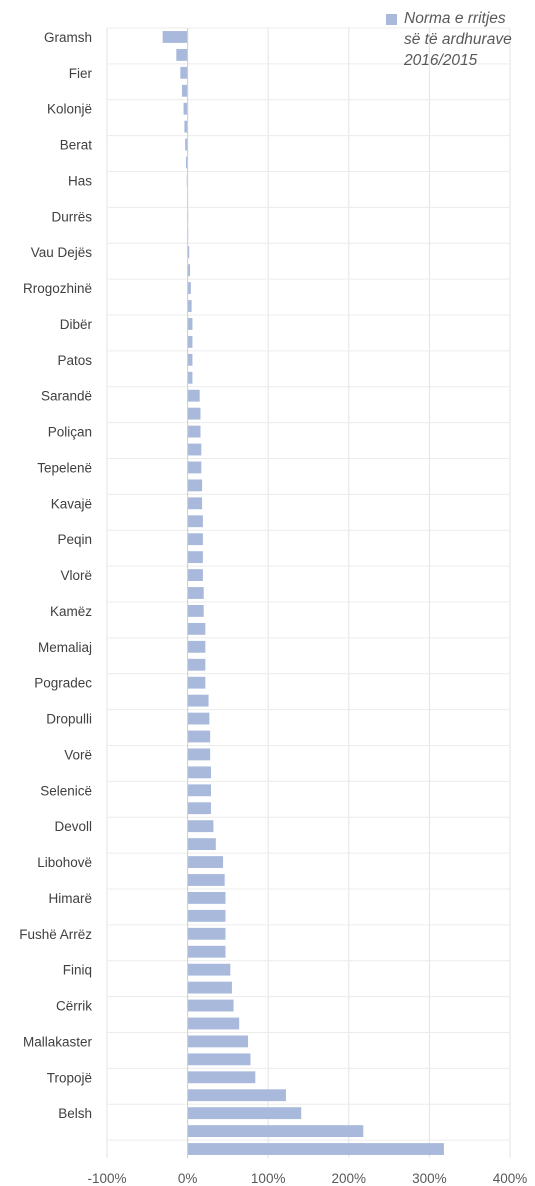 The image size is (535, 1186). What do you see at coordinates (64, 467) in the screenshot?
I see `category-label: Tepelenë` at bounding box center [64, 467].